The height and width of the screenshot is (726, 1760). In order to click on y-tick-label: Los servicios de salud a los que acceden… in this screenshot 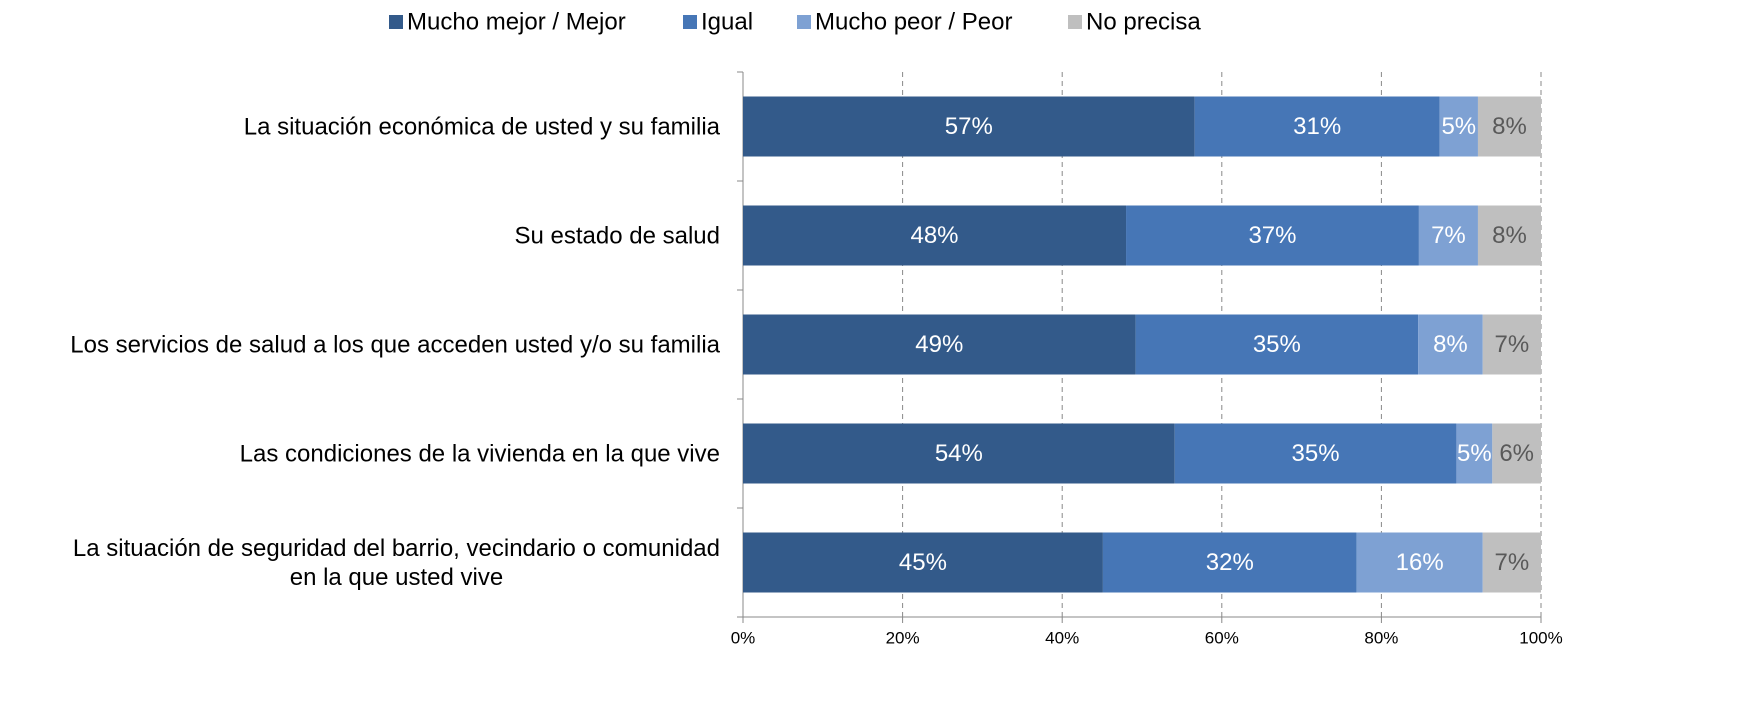, I will do `click(395, 344)`.